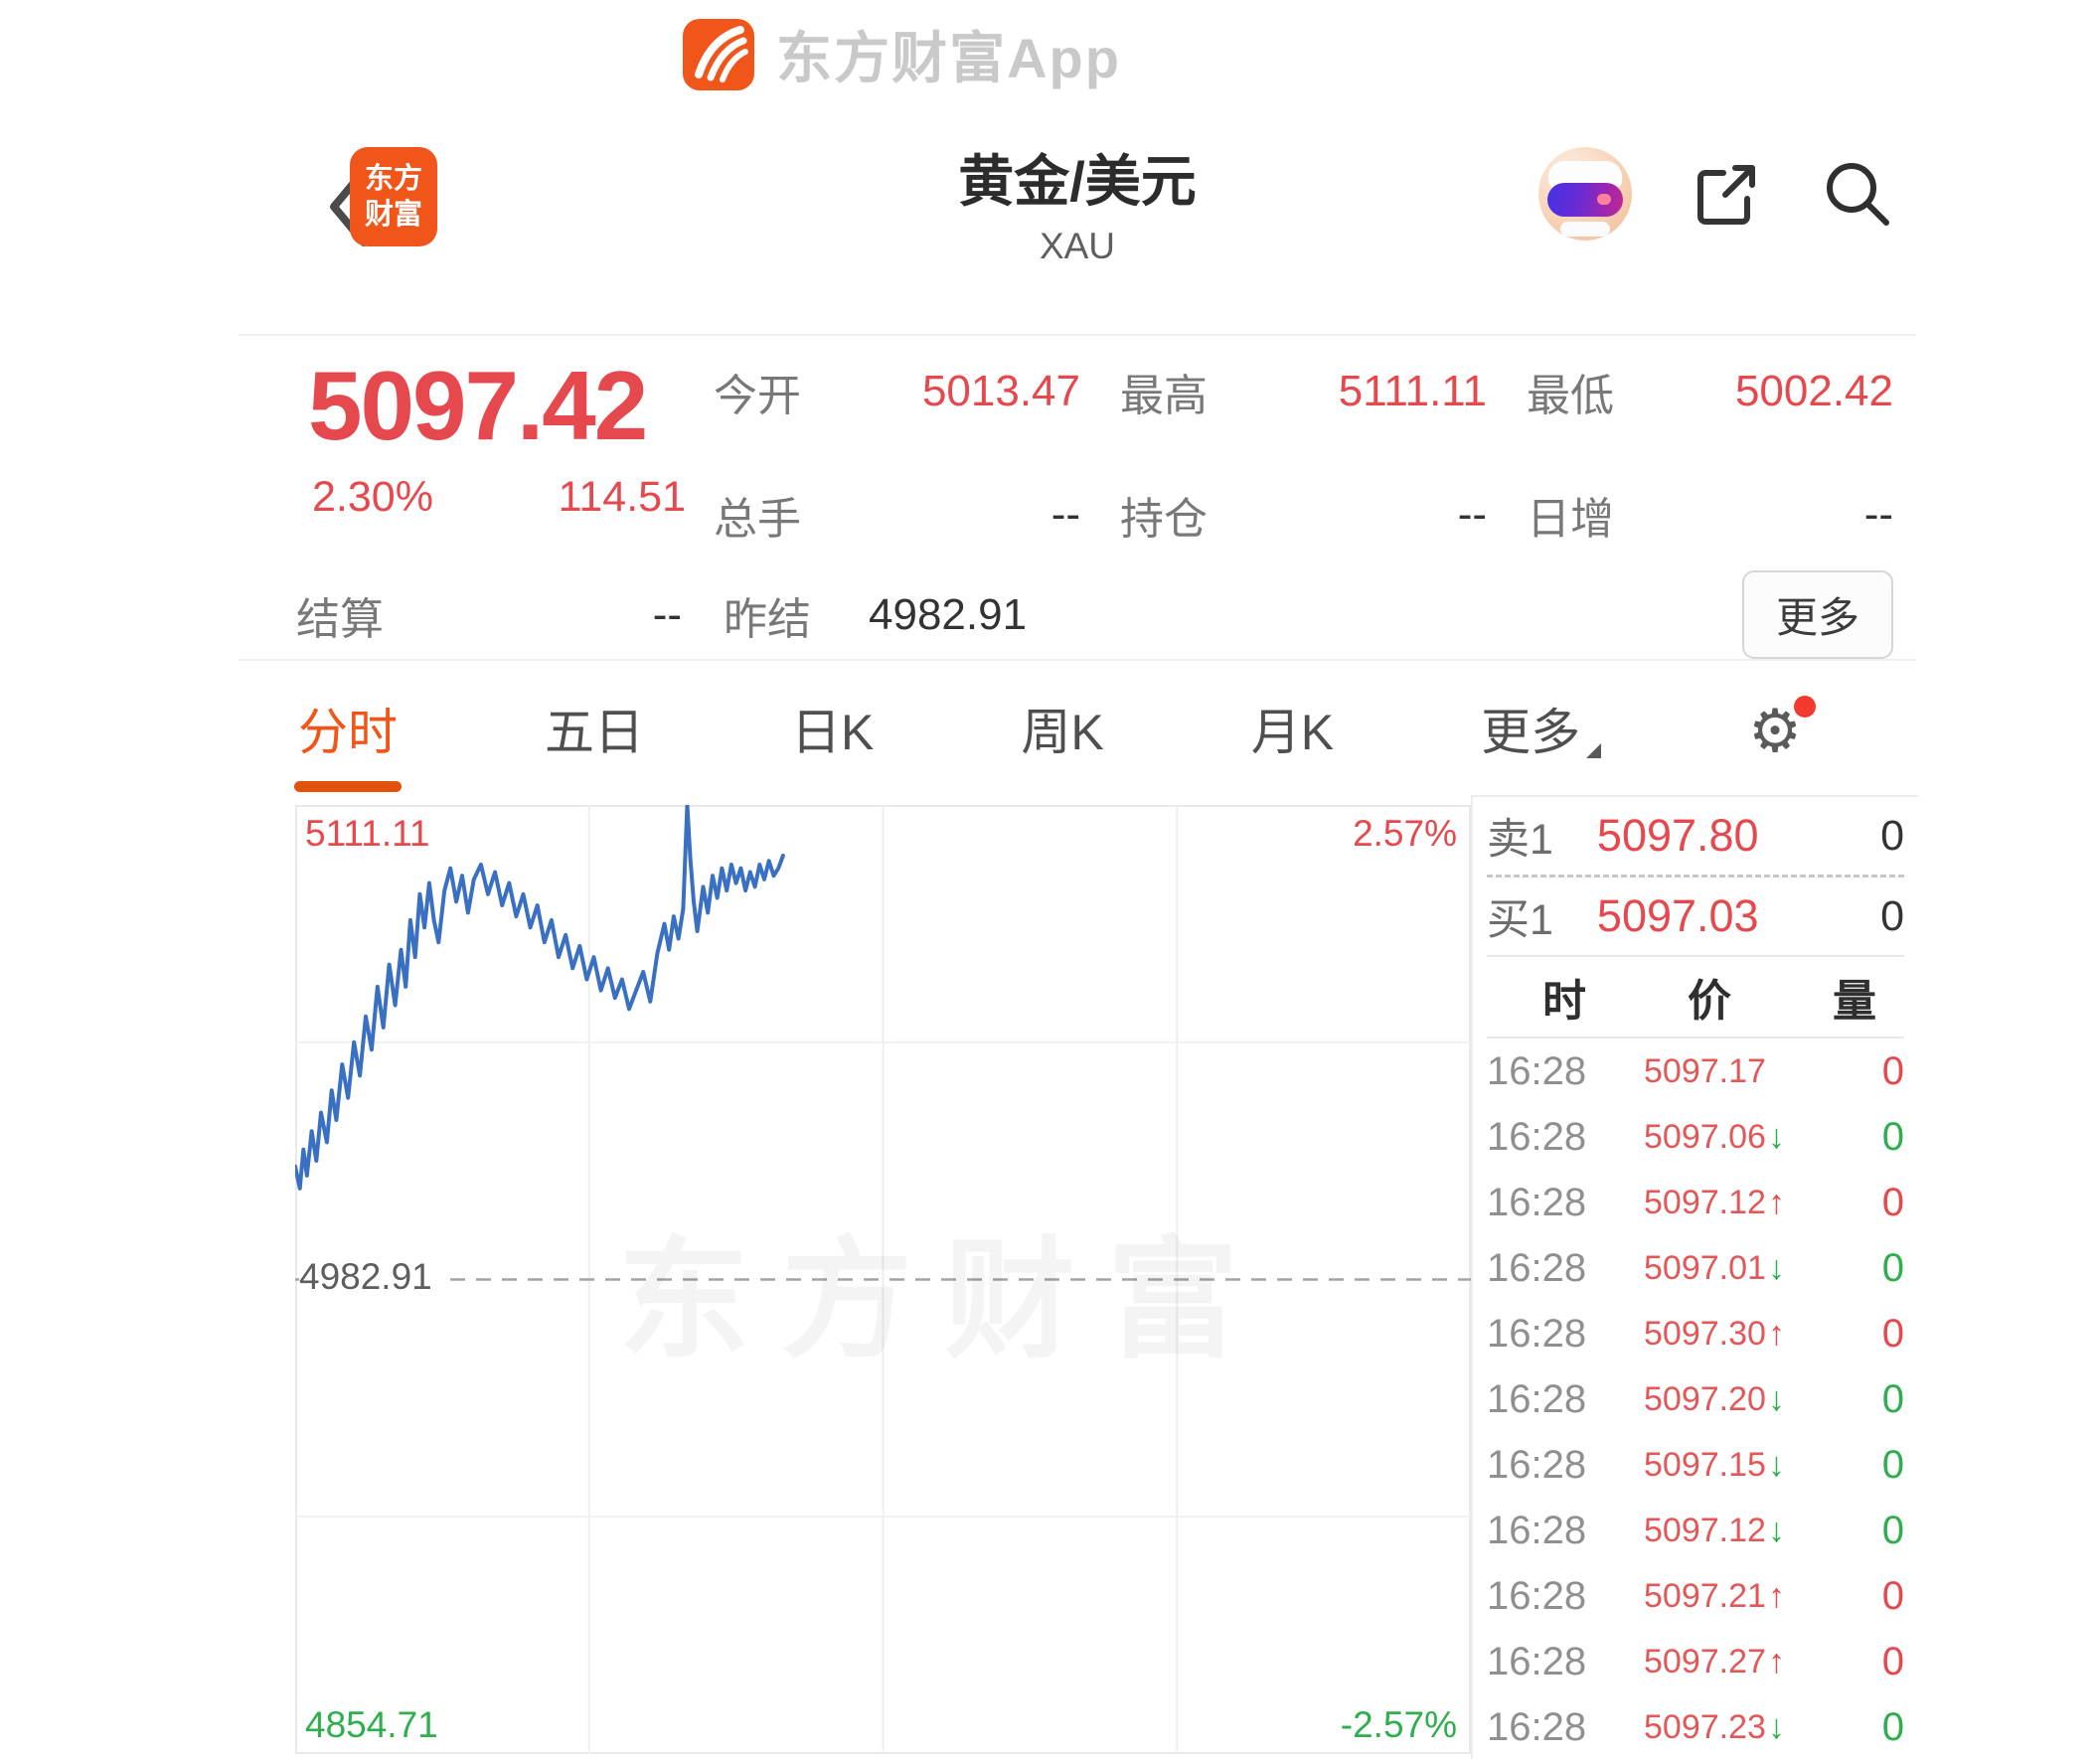 Image resolution: width=2100 pixels, height=1759 pixels. I want to click on trade-price: 5097.12, so click(1705, 1530).